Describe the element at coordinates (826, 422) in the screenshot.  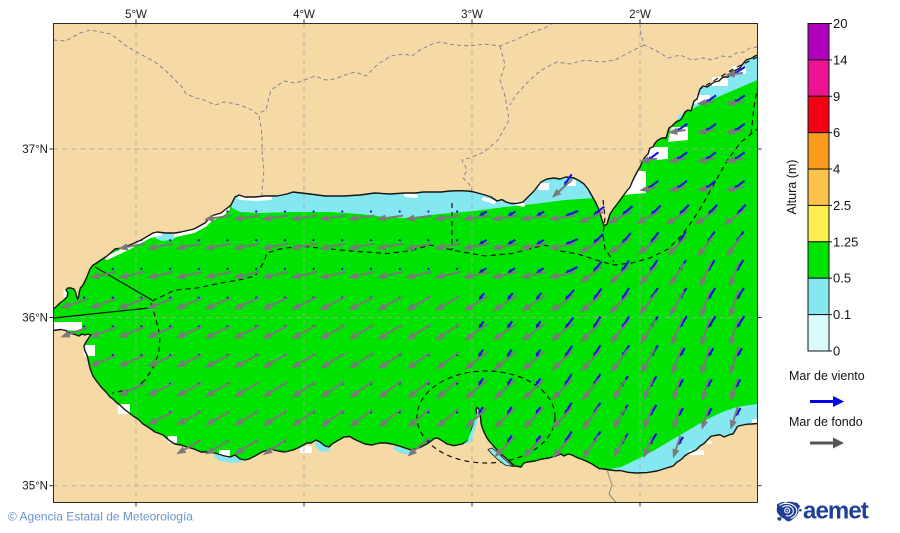
I see `svg-text: Mar de fondo` at that location.